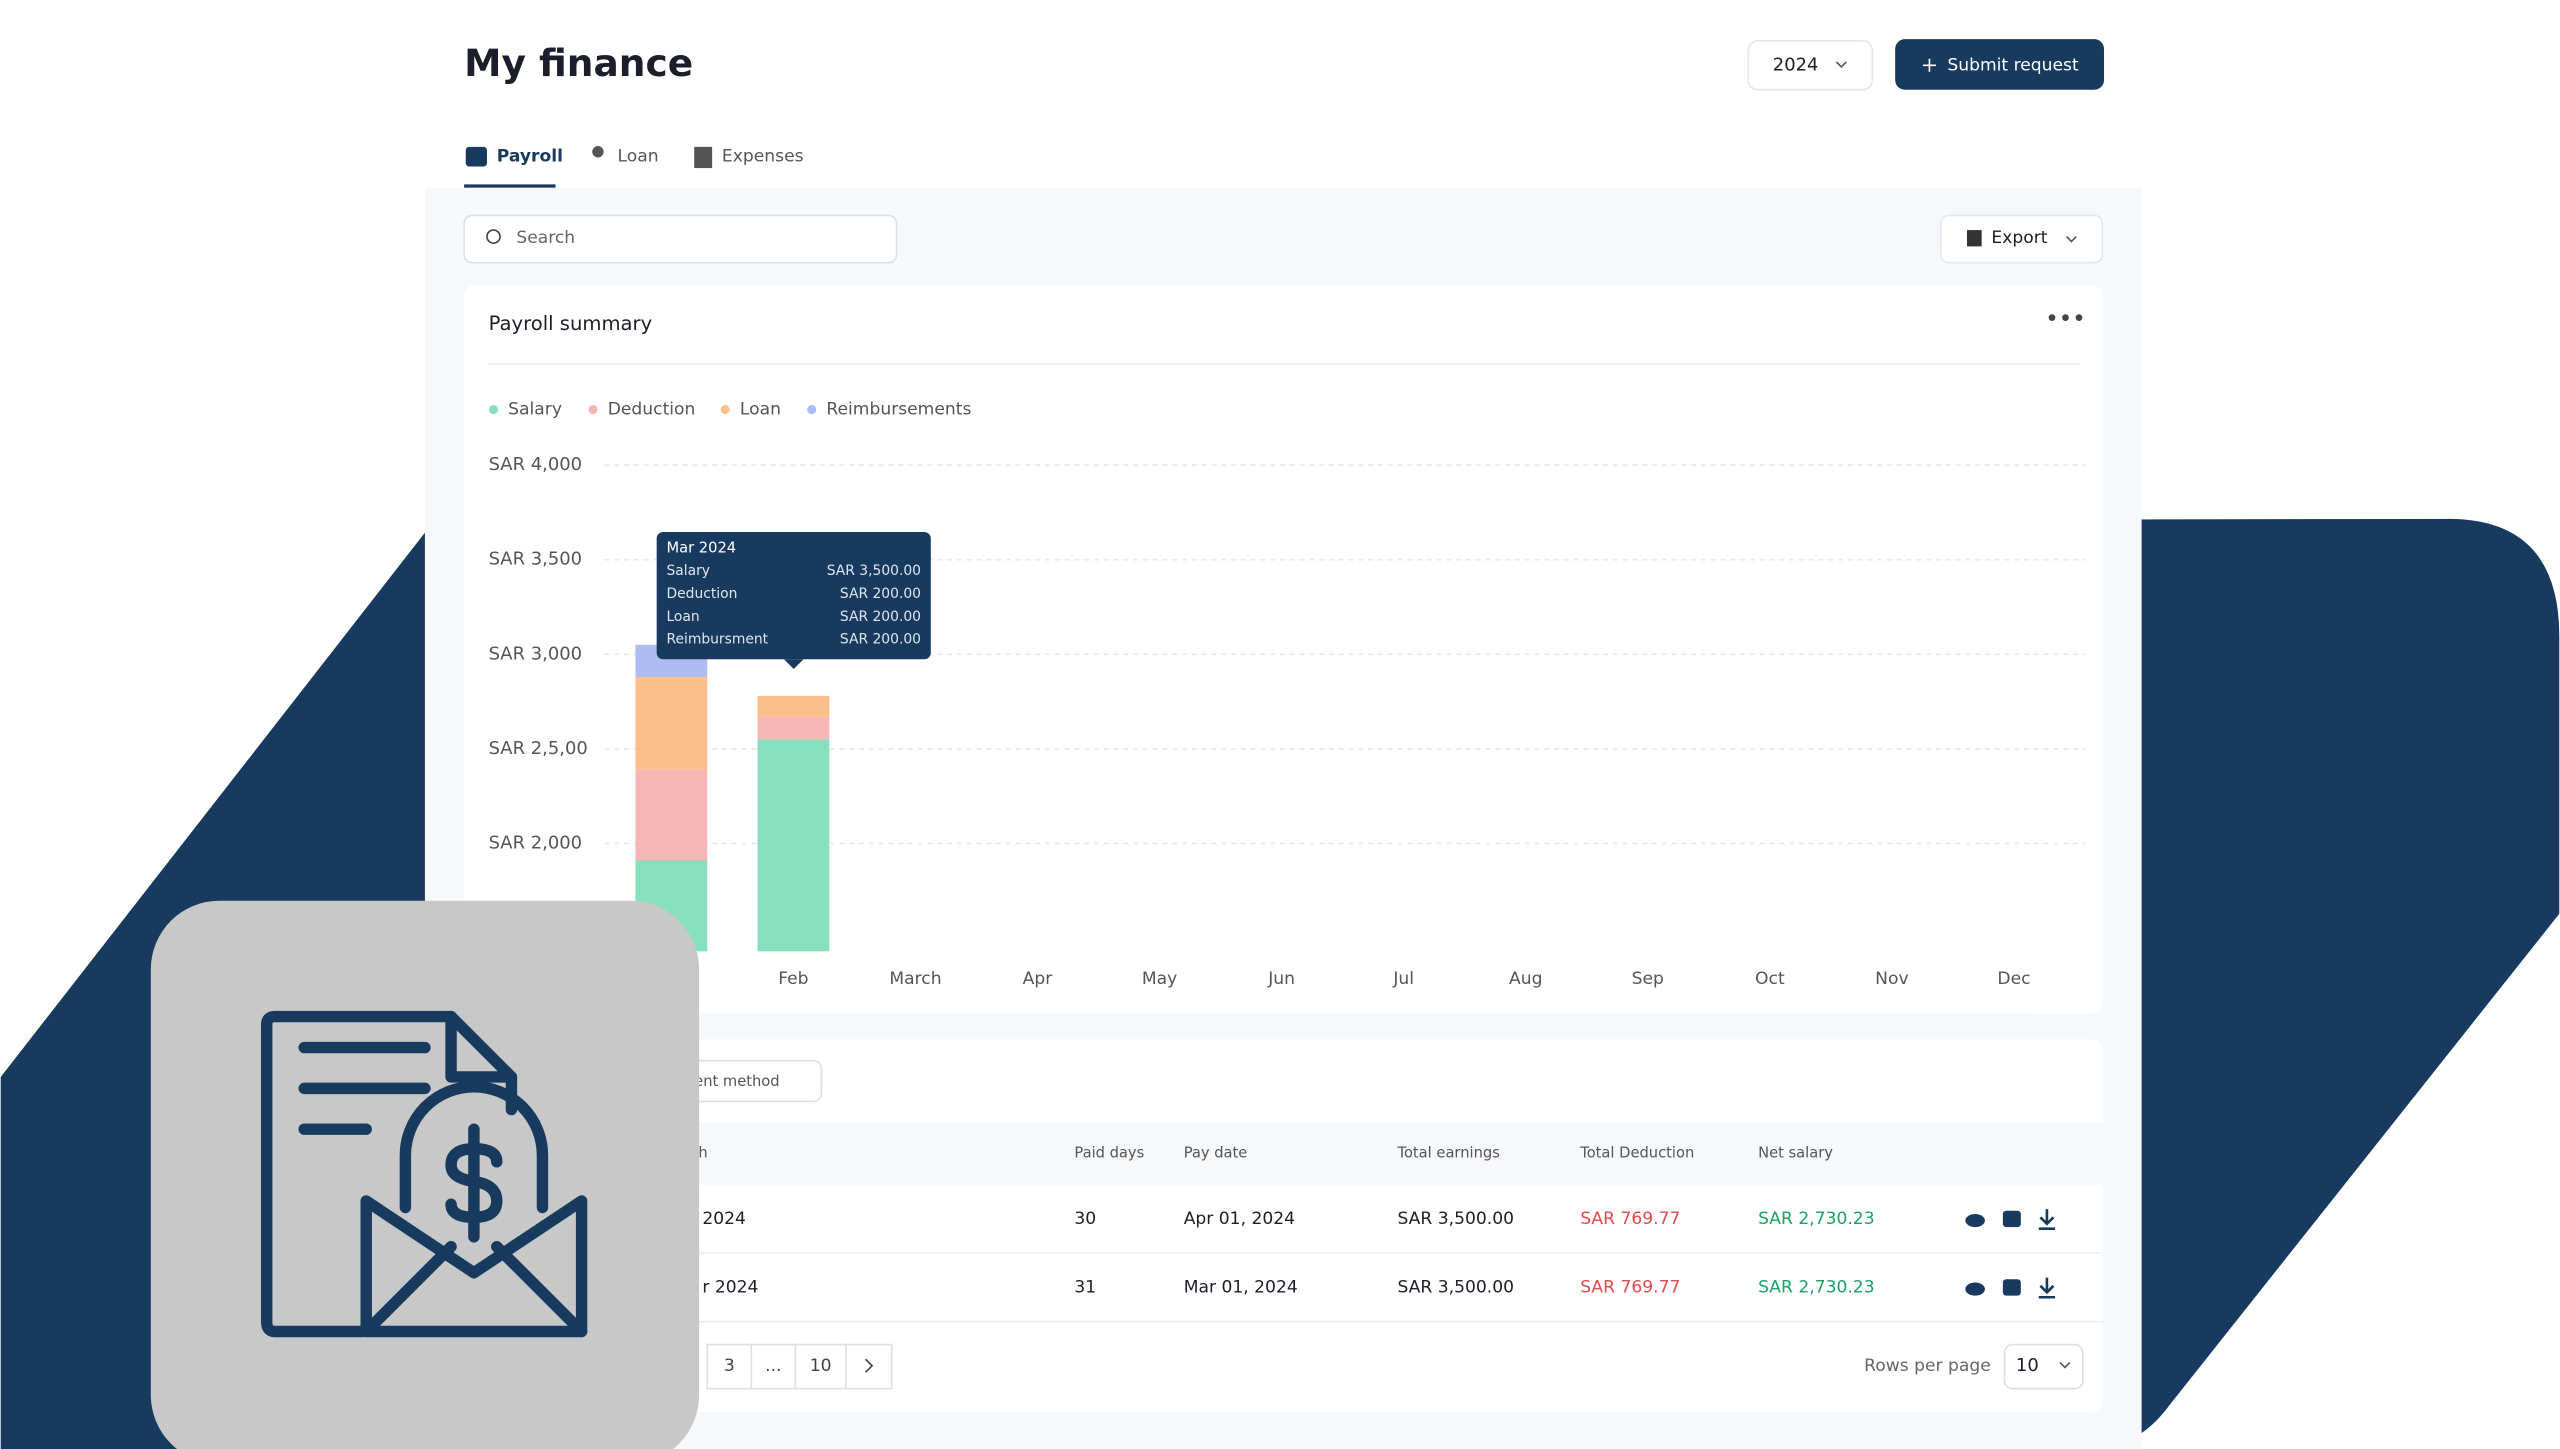  I want to click on filter-label: ent method, so click(736, 1081).